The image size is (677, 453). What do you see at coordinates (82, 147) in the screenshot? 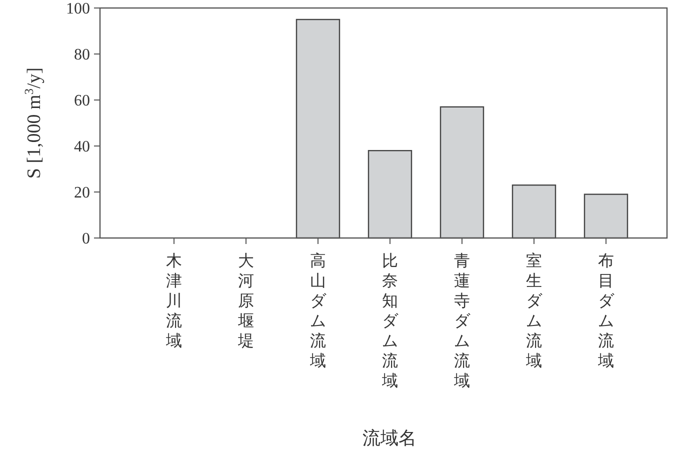
I see `y-tick-label: 40` at bounding box center [82, 147].